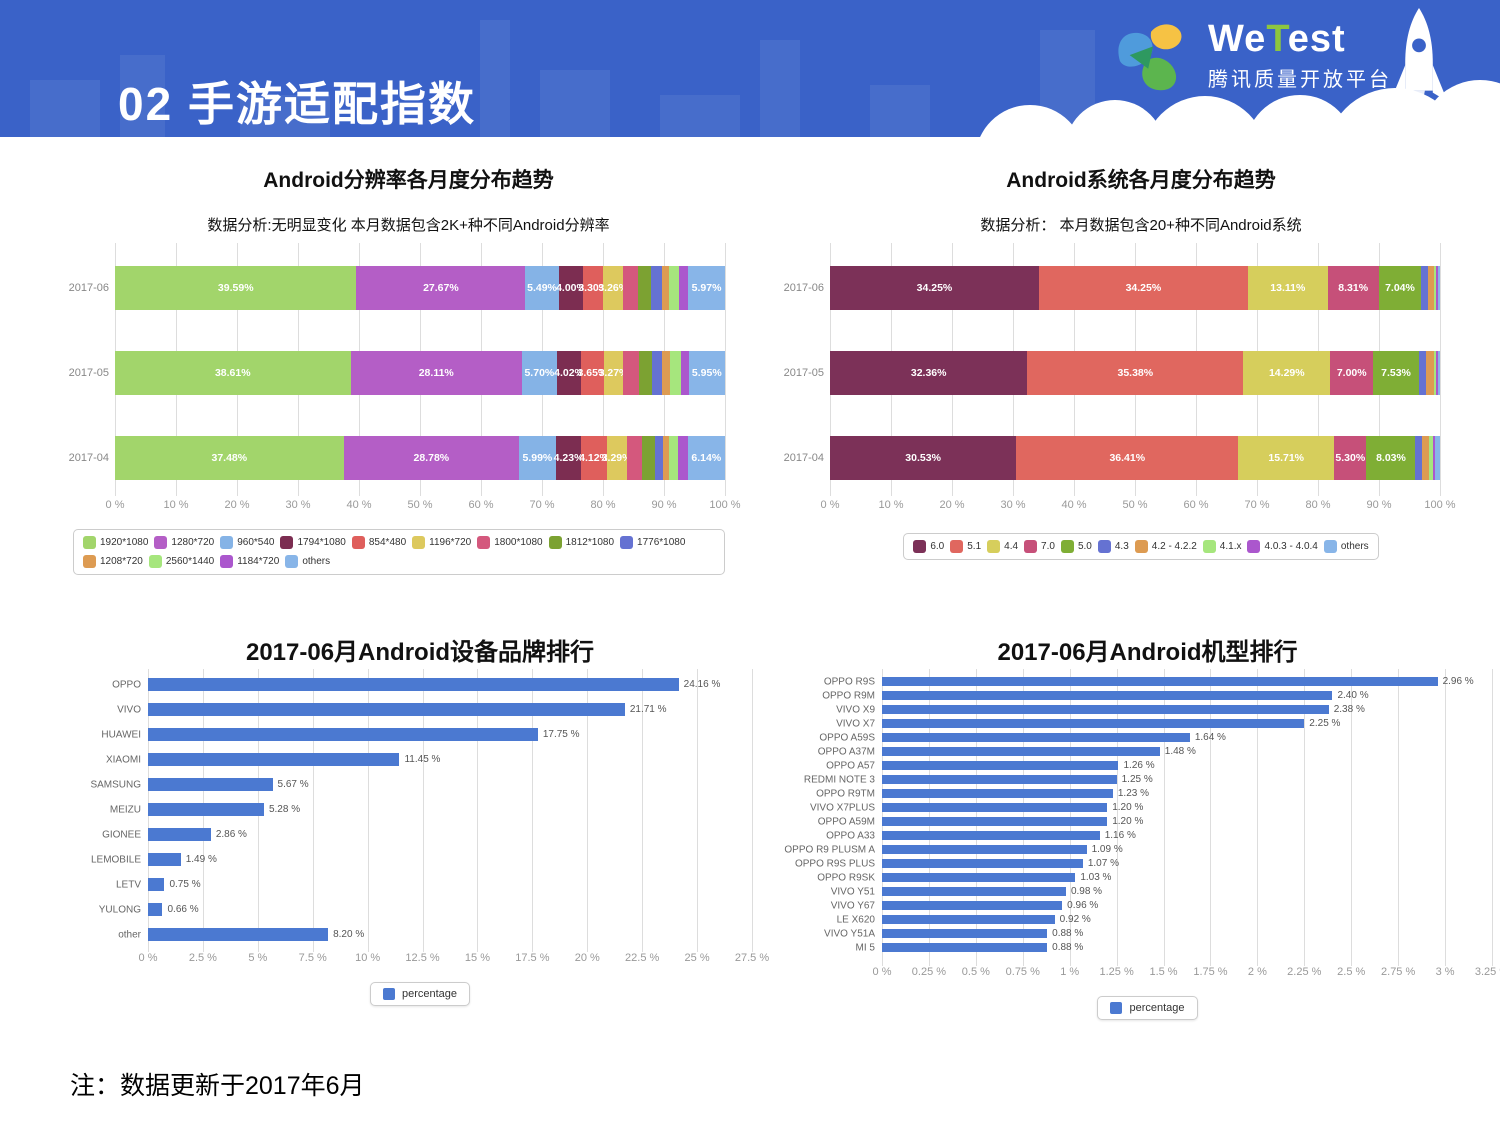  Describe the element at coordinates (123, 759) in the screenshot. I see `y-axis-category-label: XIAOMI` at that location.